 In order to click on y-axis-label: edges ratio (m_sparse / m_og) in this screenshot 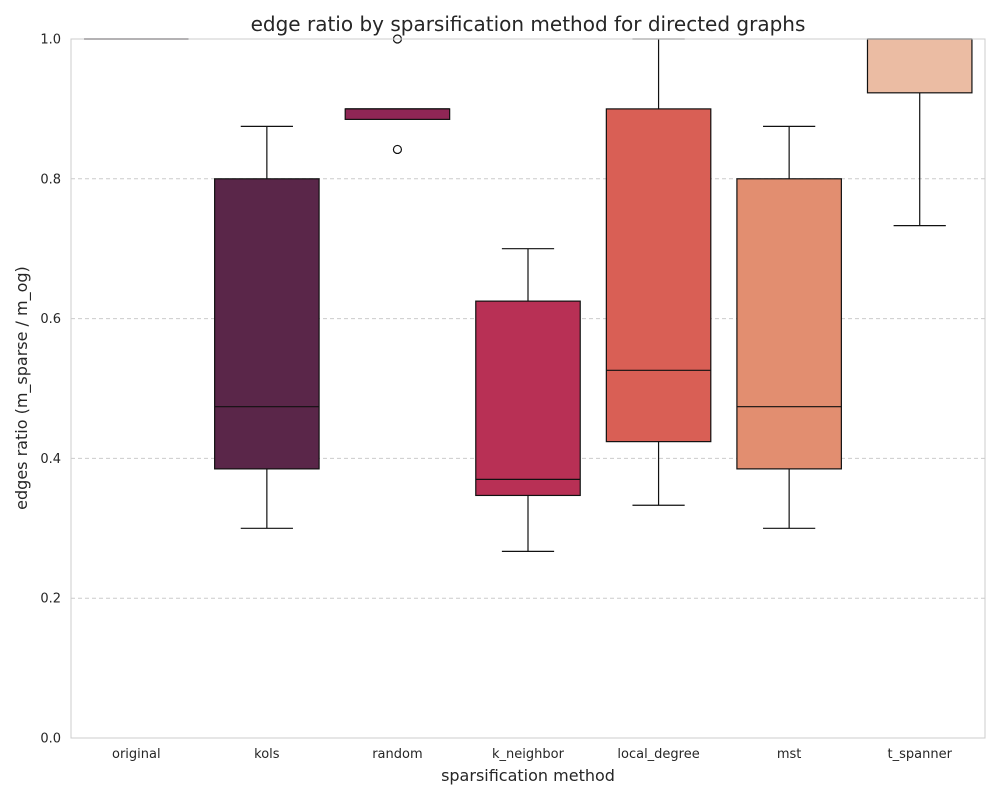, I will do `click(22, 388)`.